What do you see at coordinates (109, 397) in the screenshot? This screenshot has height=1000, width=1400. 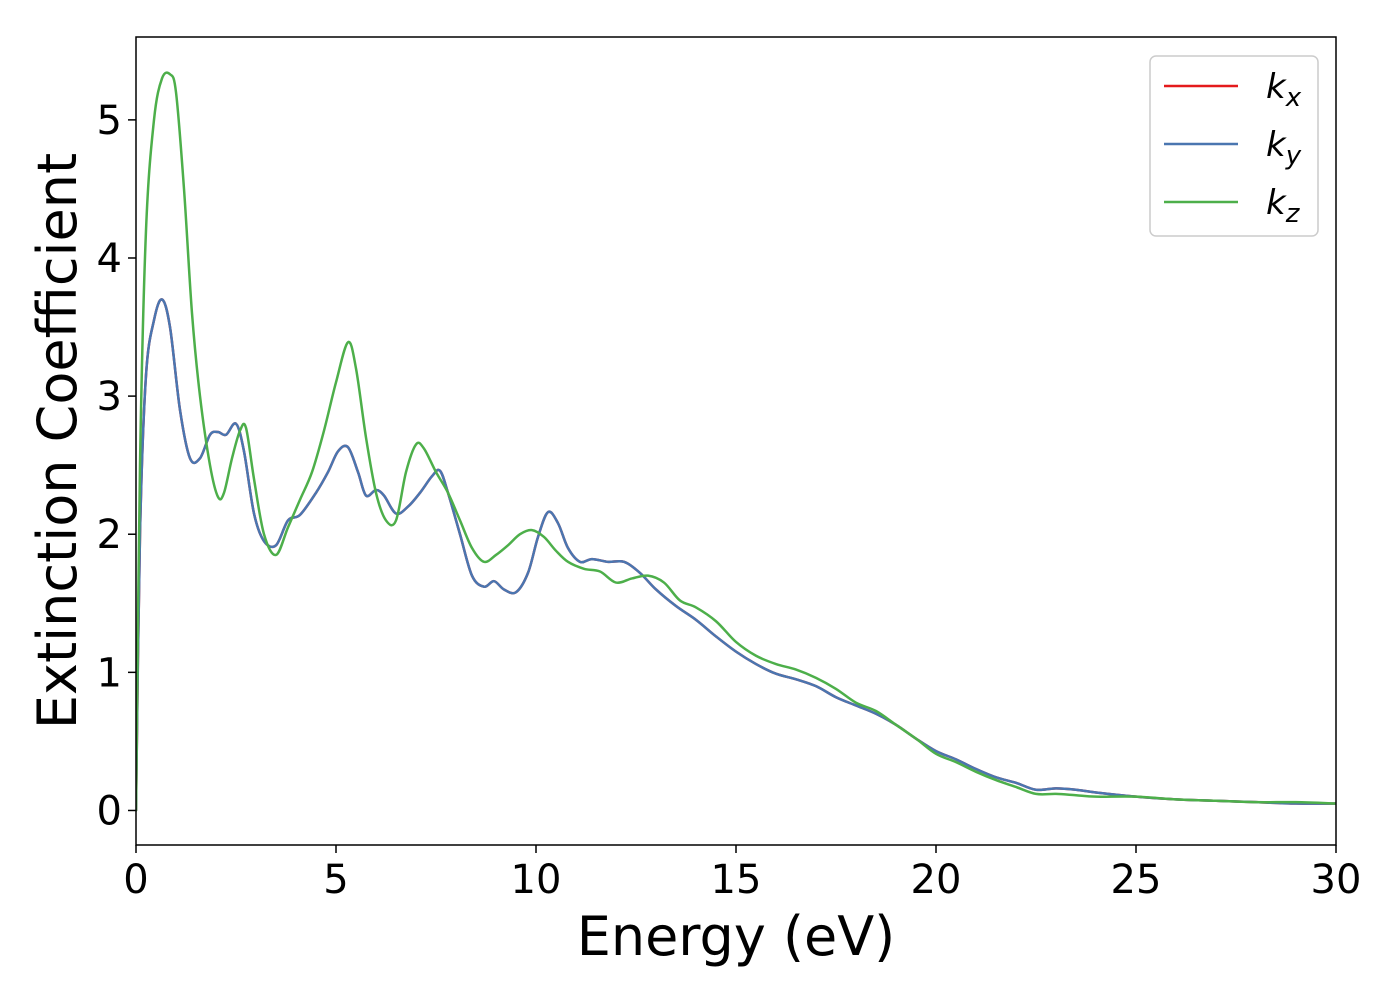 I see `y-tick-label: 3` at bounding box center [109, 397].